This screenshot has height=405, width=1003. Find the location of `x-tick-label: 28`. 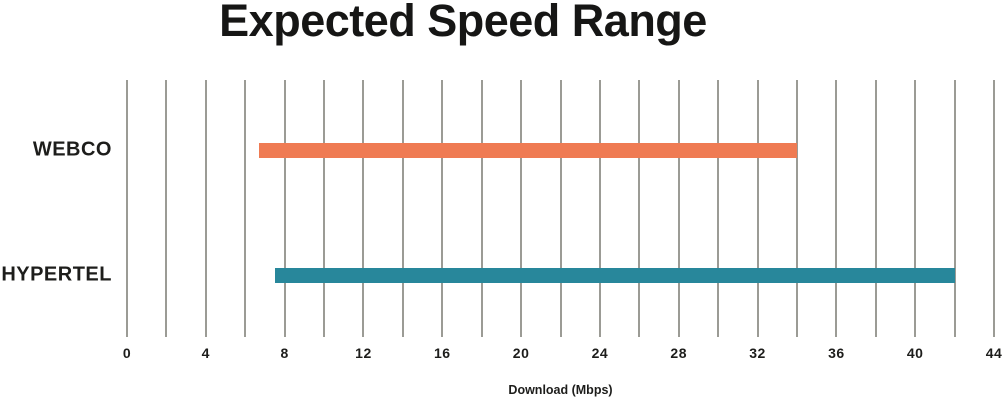

x-tick-label: 28 is located at coordinates (679, 353).